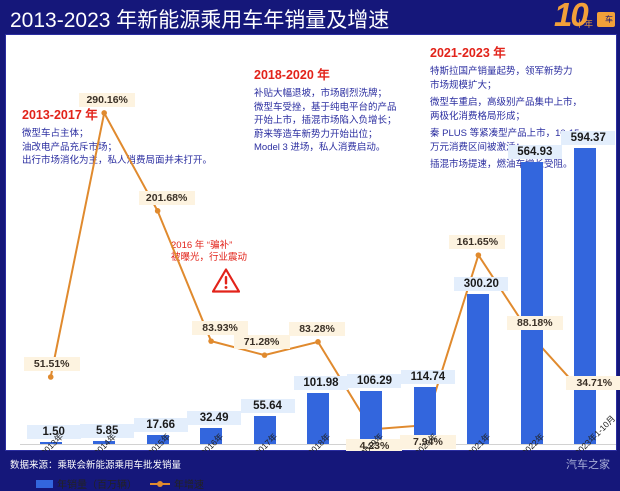 The image size is (620, 491). Describe the element at coordinates (468, 53) in the screenshot. I see `annotation-title: 2021-2023 年` at that location.